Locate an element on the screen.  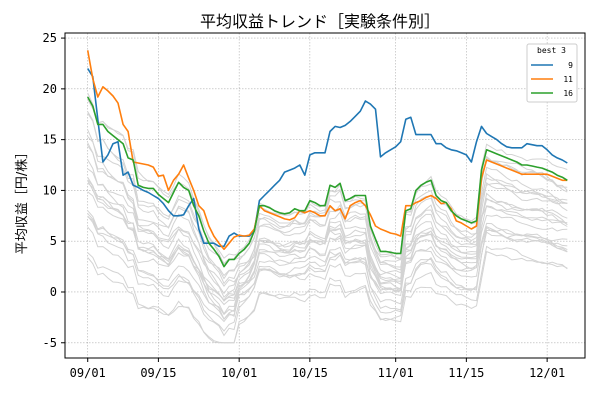
y-tick-label: 5 is located at coordinates (53, 241).